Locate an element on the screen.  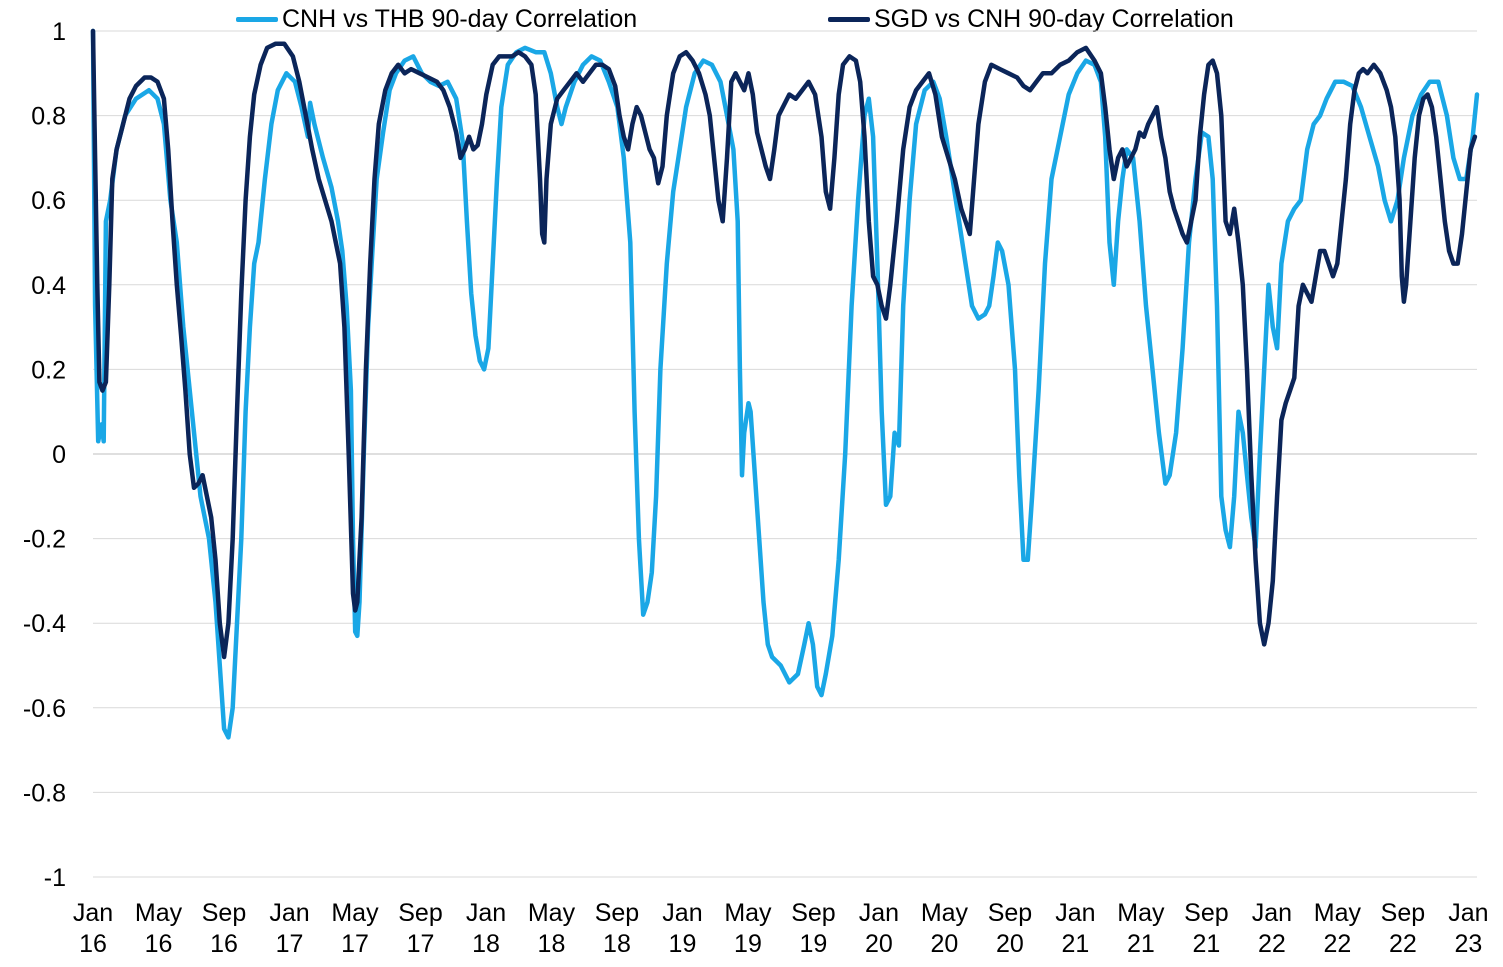
x-tick-label: Jan 22 is located at coordinates (1272, 928).